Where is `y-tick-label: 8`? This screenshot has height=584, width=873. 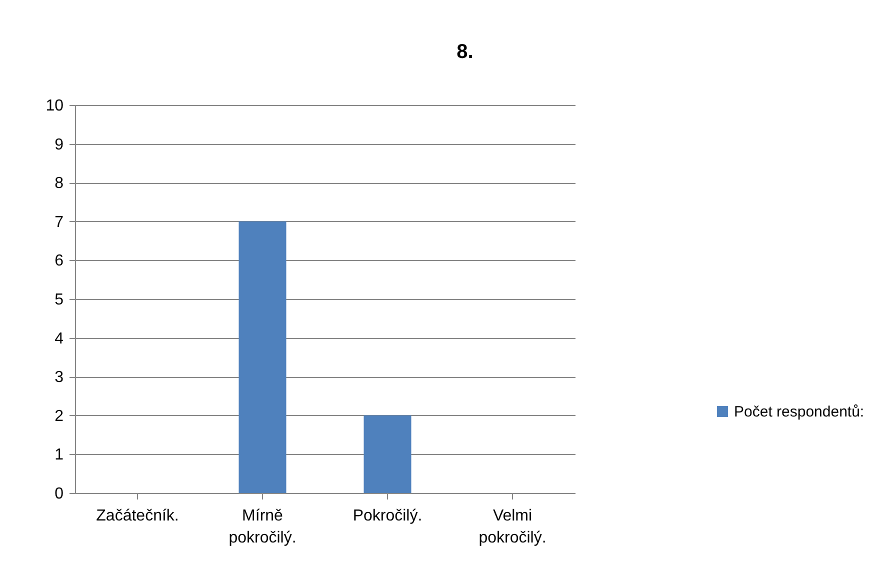 y-tick-label: 8 is located at coordinates (59, 183).